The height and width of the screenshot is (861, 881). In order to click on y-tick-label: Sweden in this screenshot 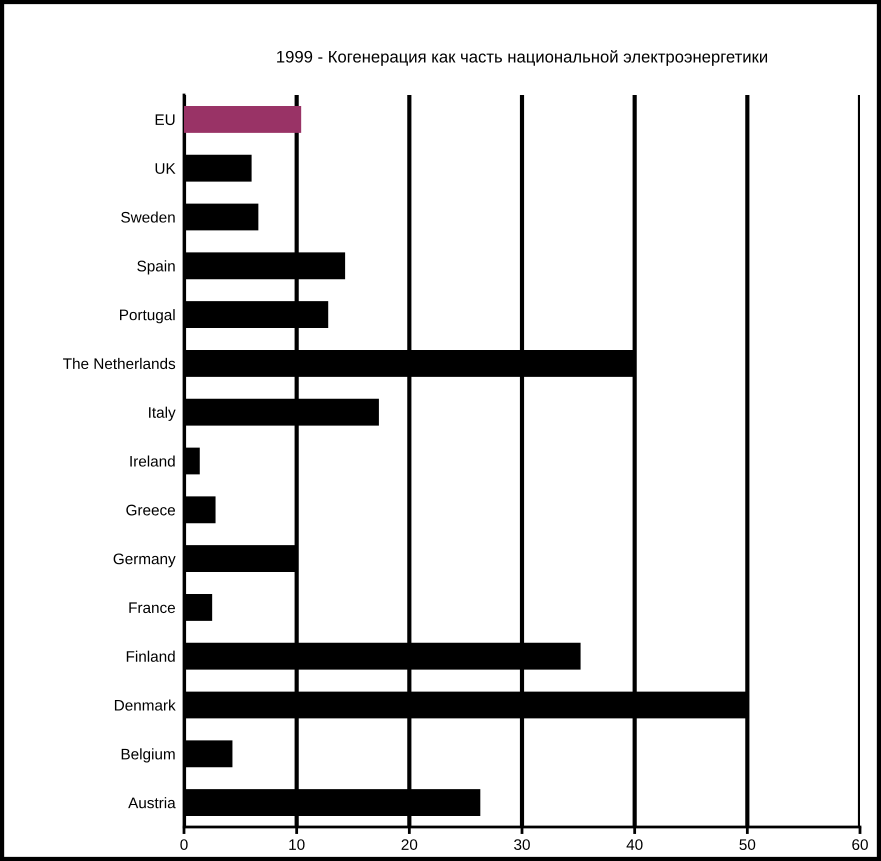, I will do `click(148, 217)`.